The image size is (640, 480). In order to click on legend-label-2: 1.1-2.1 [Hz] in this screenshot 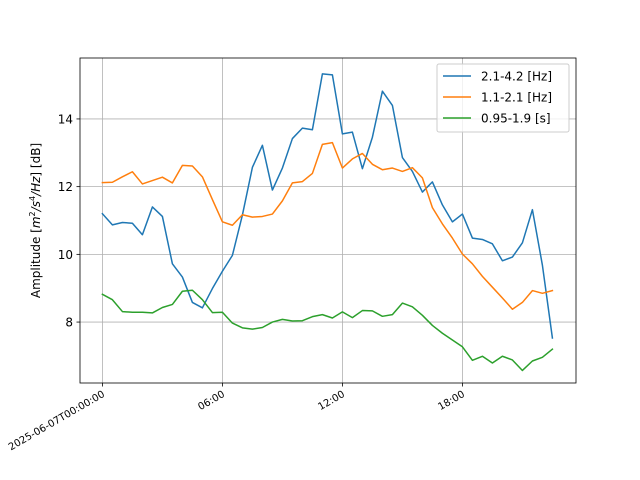, I will do `click(516, 98)`.